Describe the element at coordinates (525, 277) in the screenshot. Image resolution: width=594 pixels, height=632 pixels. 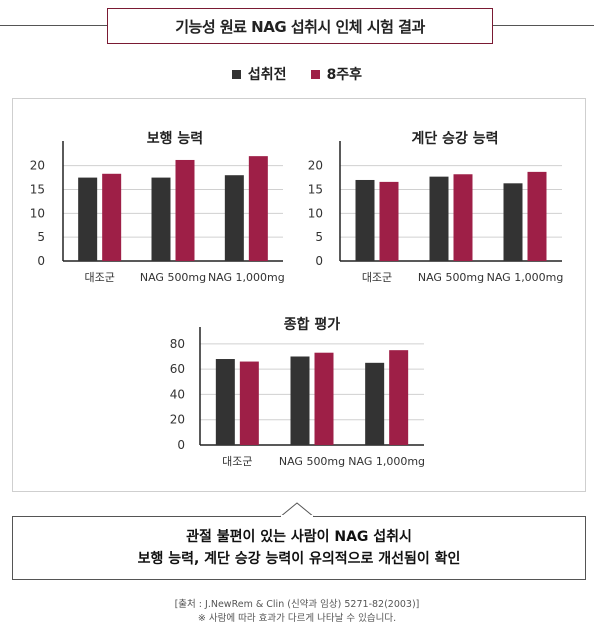
I see `category-label-1-2: NAG 1,000mg` at that location.